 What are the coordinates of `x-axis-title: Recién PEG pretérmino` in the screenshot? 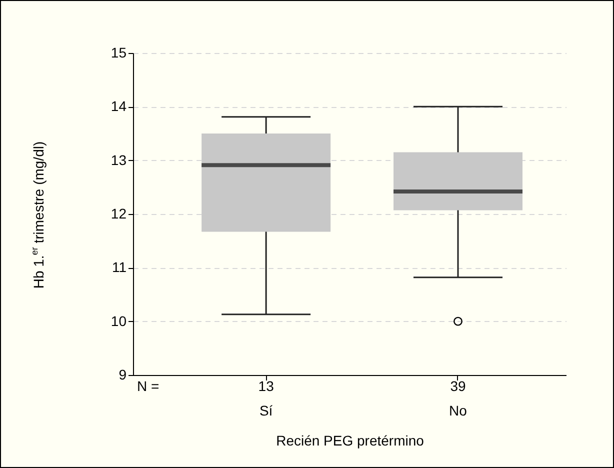 It's located at (350, 440).